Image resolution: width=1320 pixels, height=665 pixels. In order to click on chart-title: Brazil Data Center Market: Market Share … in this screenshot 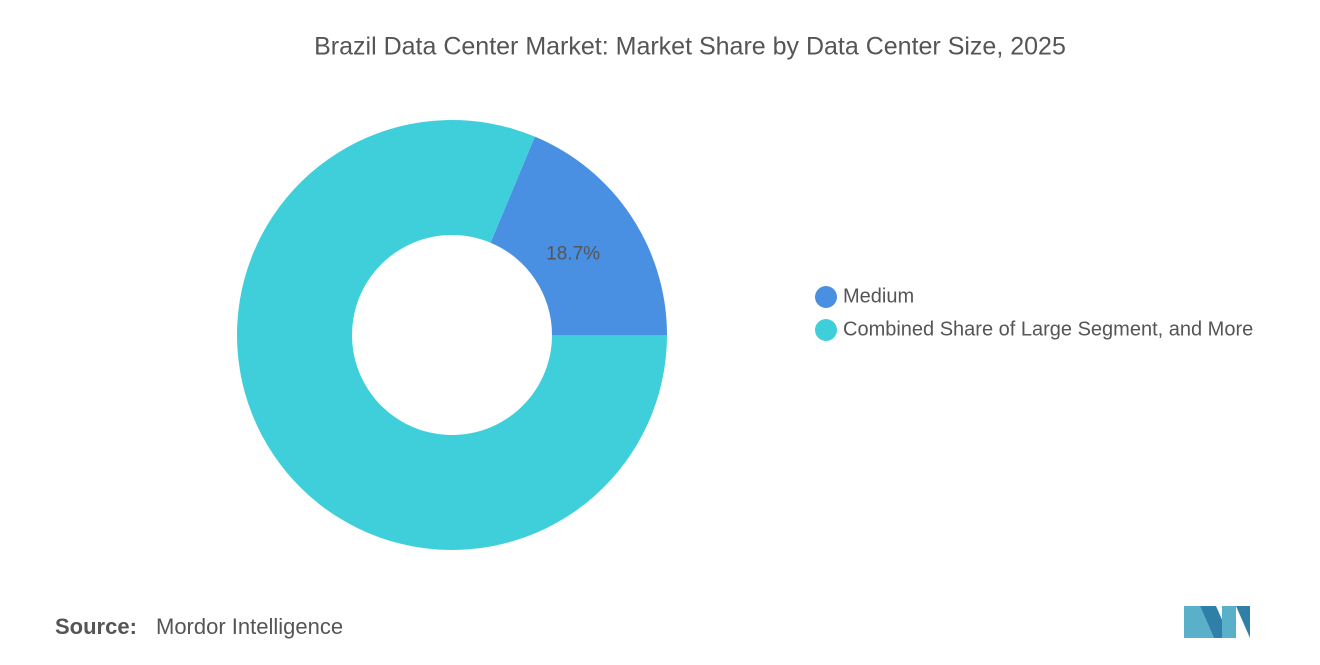, I will do `click(690, 47)`.